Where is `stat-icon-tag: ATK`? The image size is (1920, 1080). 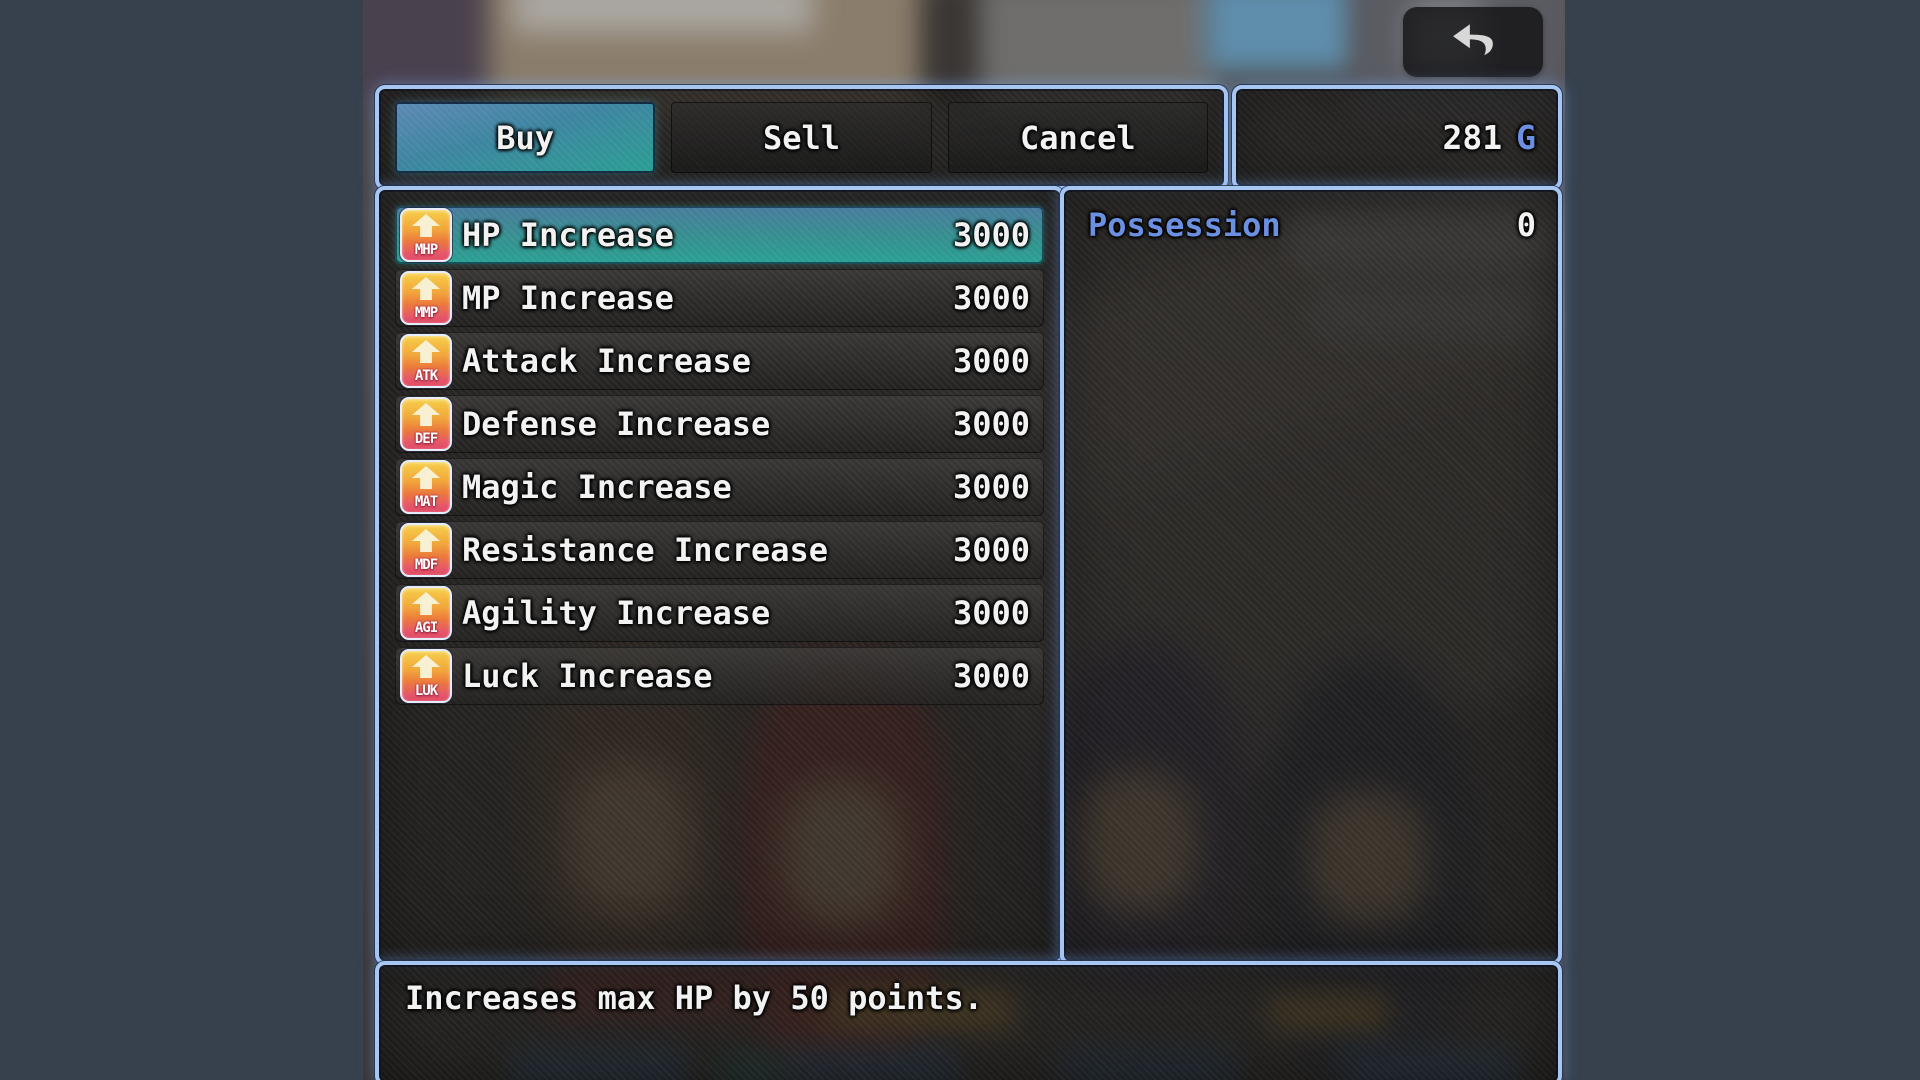 stat-icon-tag: ATK is located at coordinates (426, 376).